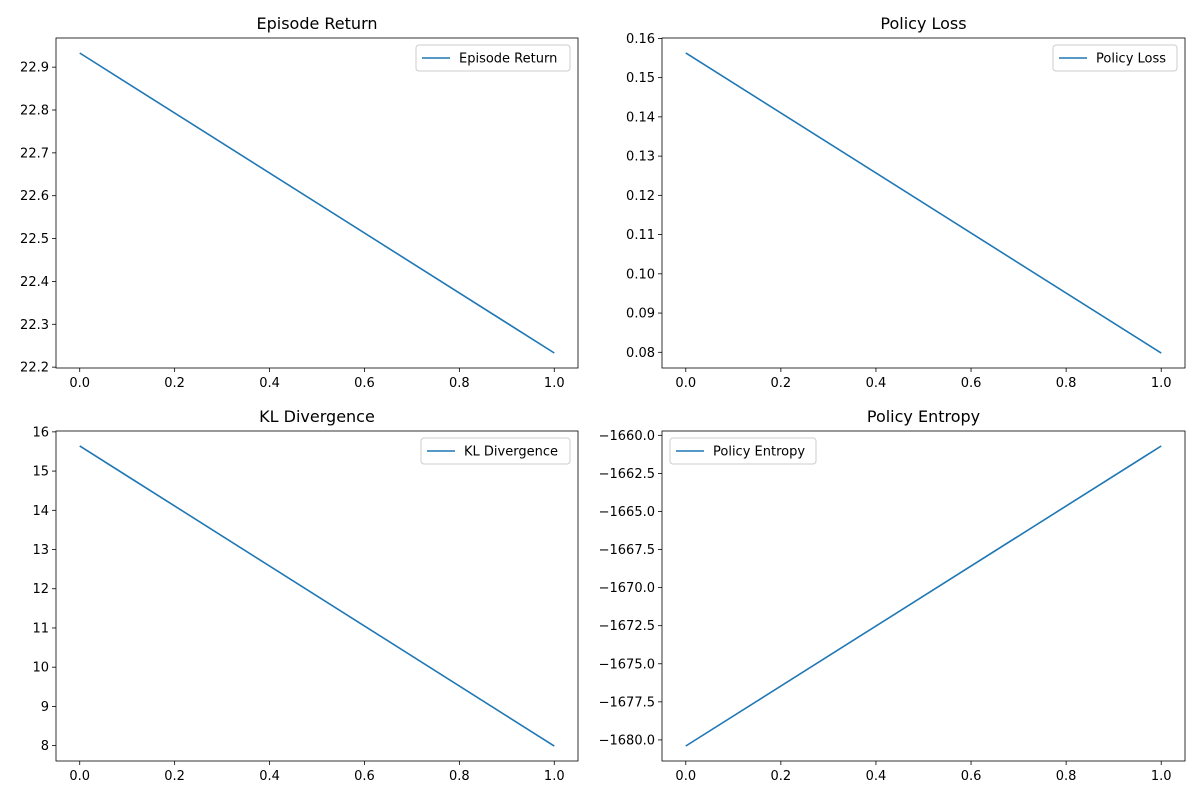 The height and width of the screenshot is (800, 1200). Describe the element at coordinates (627, 474) in the screenshot. I see `y-tick-label: −1662.5` at that location.